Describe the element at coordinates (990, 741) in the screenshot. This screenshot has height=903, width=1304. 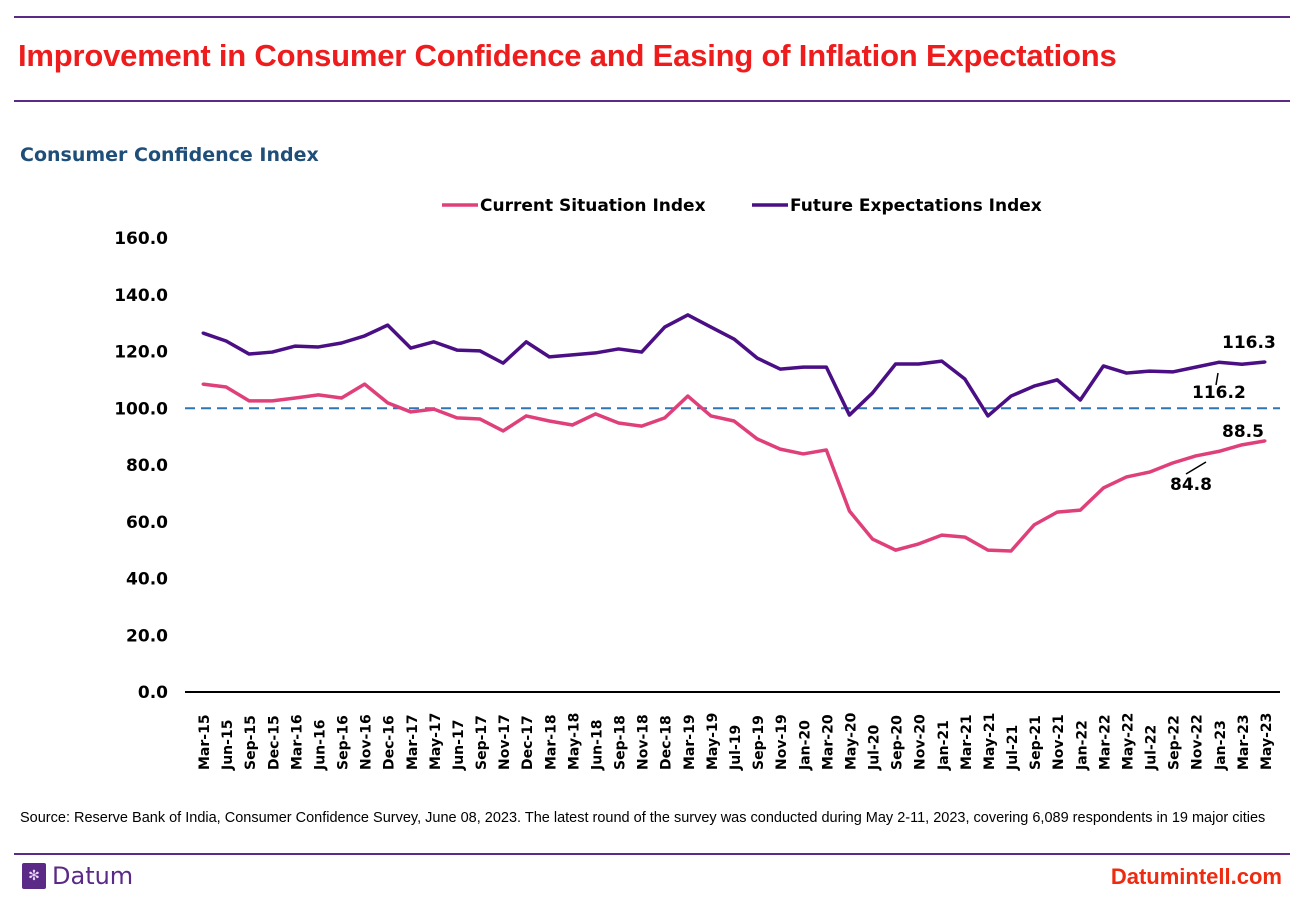
I see `x-tick-label: May-21` at that location.